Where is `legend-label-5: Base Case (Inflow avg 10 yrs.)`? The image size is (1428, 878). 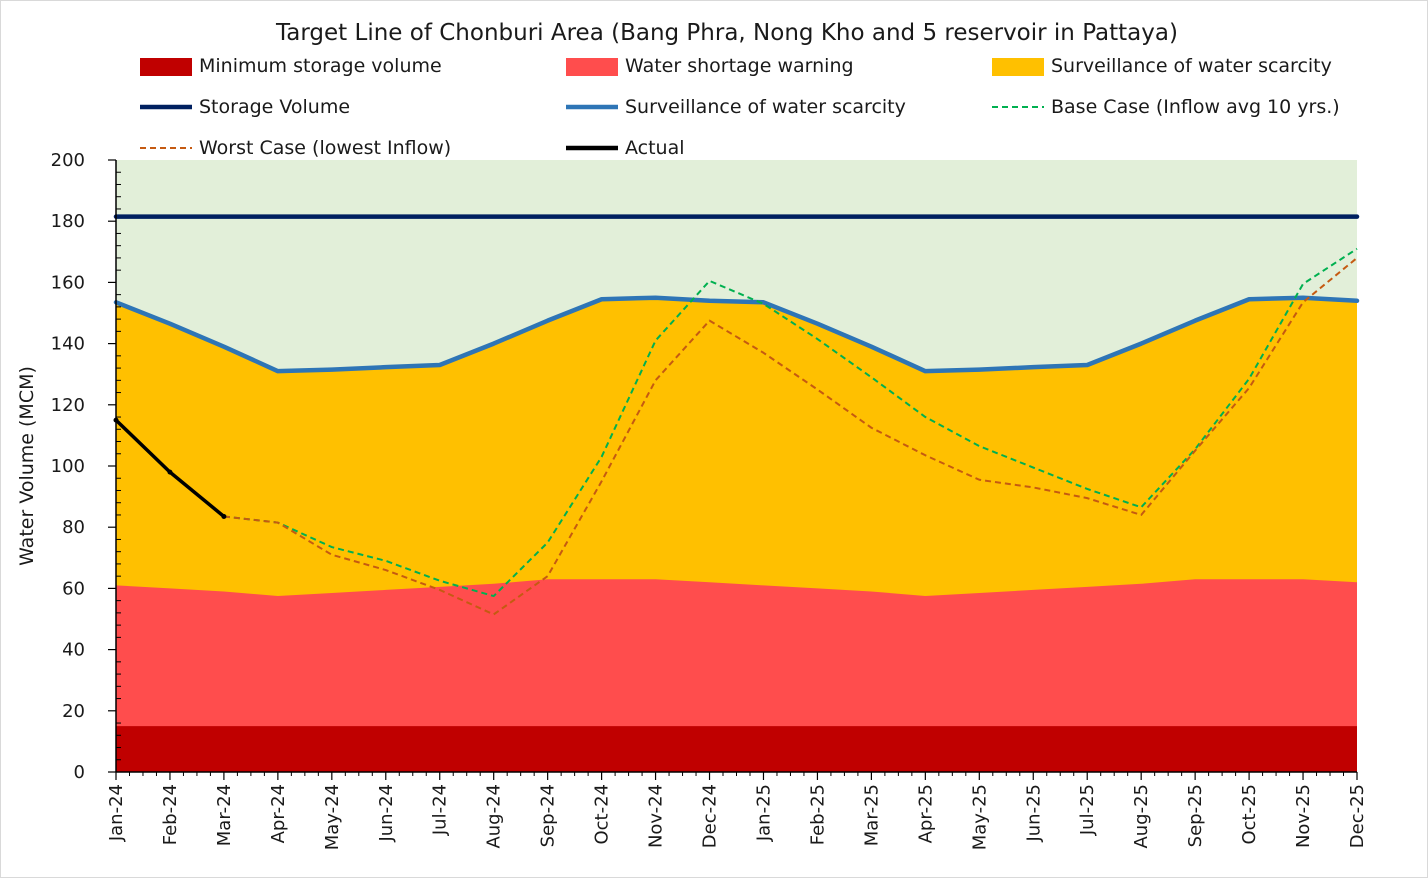 legend-label-5: Base Case (Inflow avg 10 yrs.) is located at coordinates (1195, 107).